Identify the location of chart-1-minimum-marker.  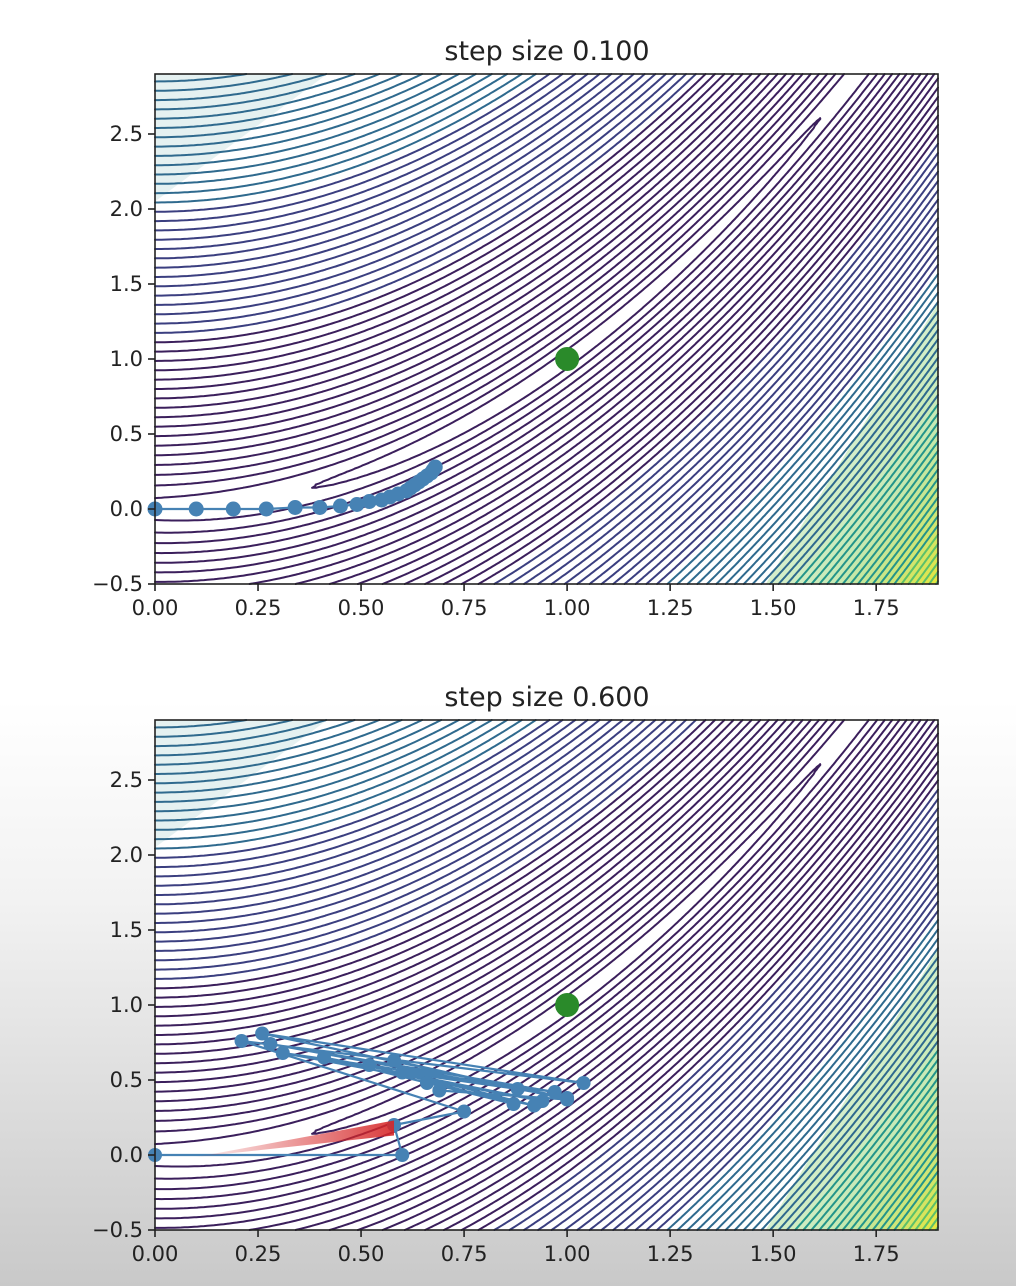
(567, 359).